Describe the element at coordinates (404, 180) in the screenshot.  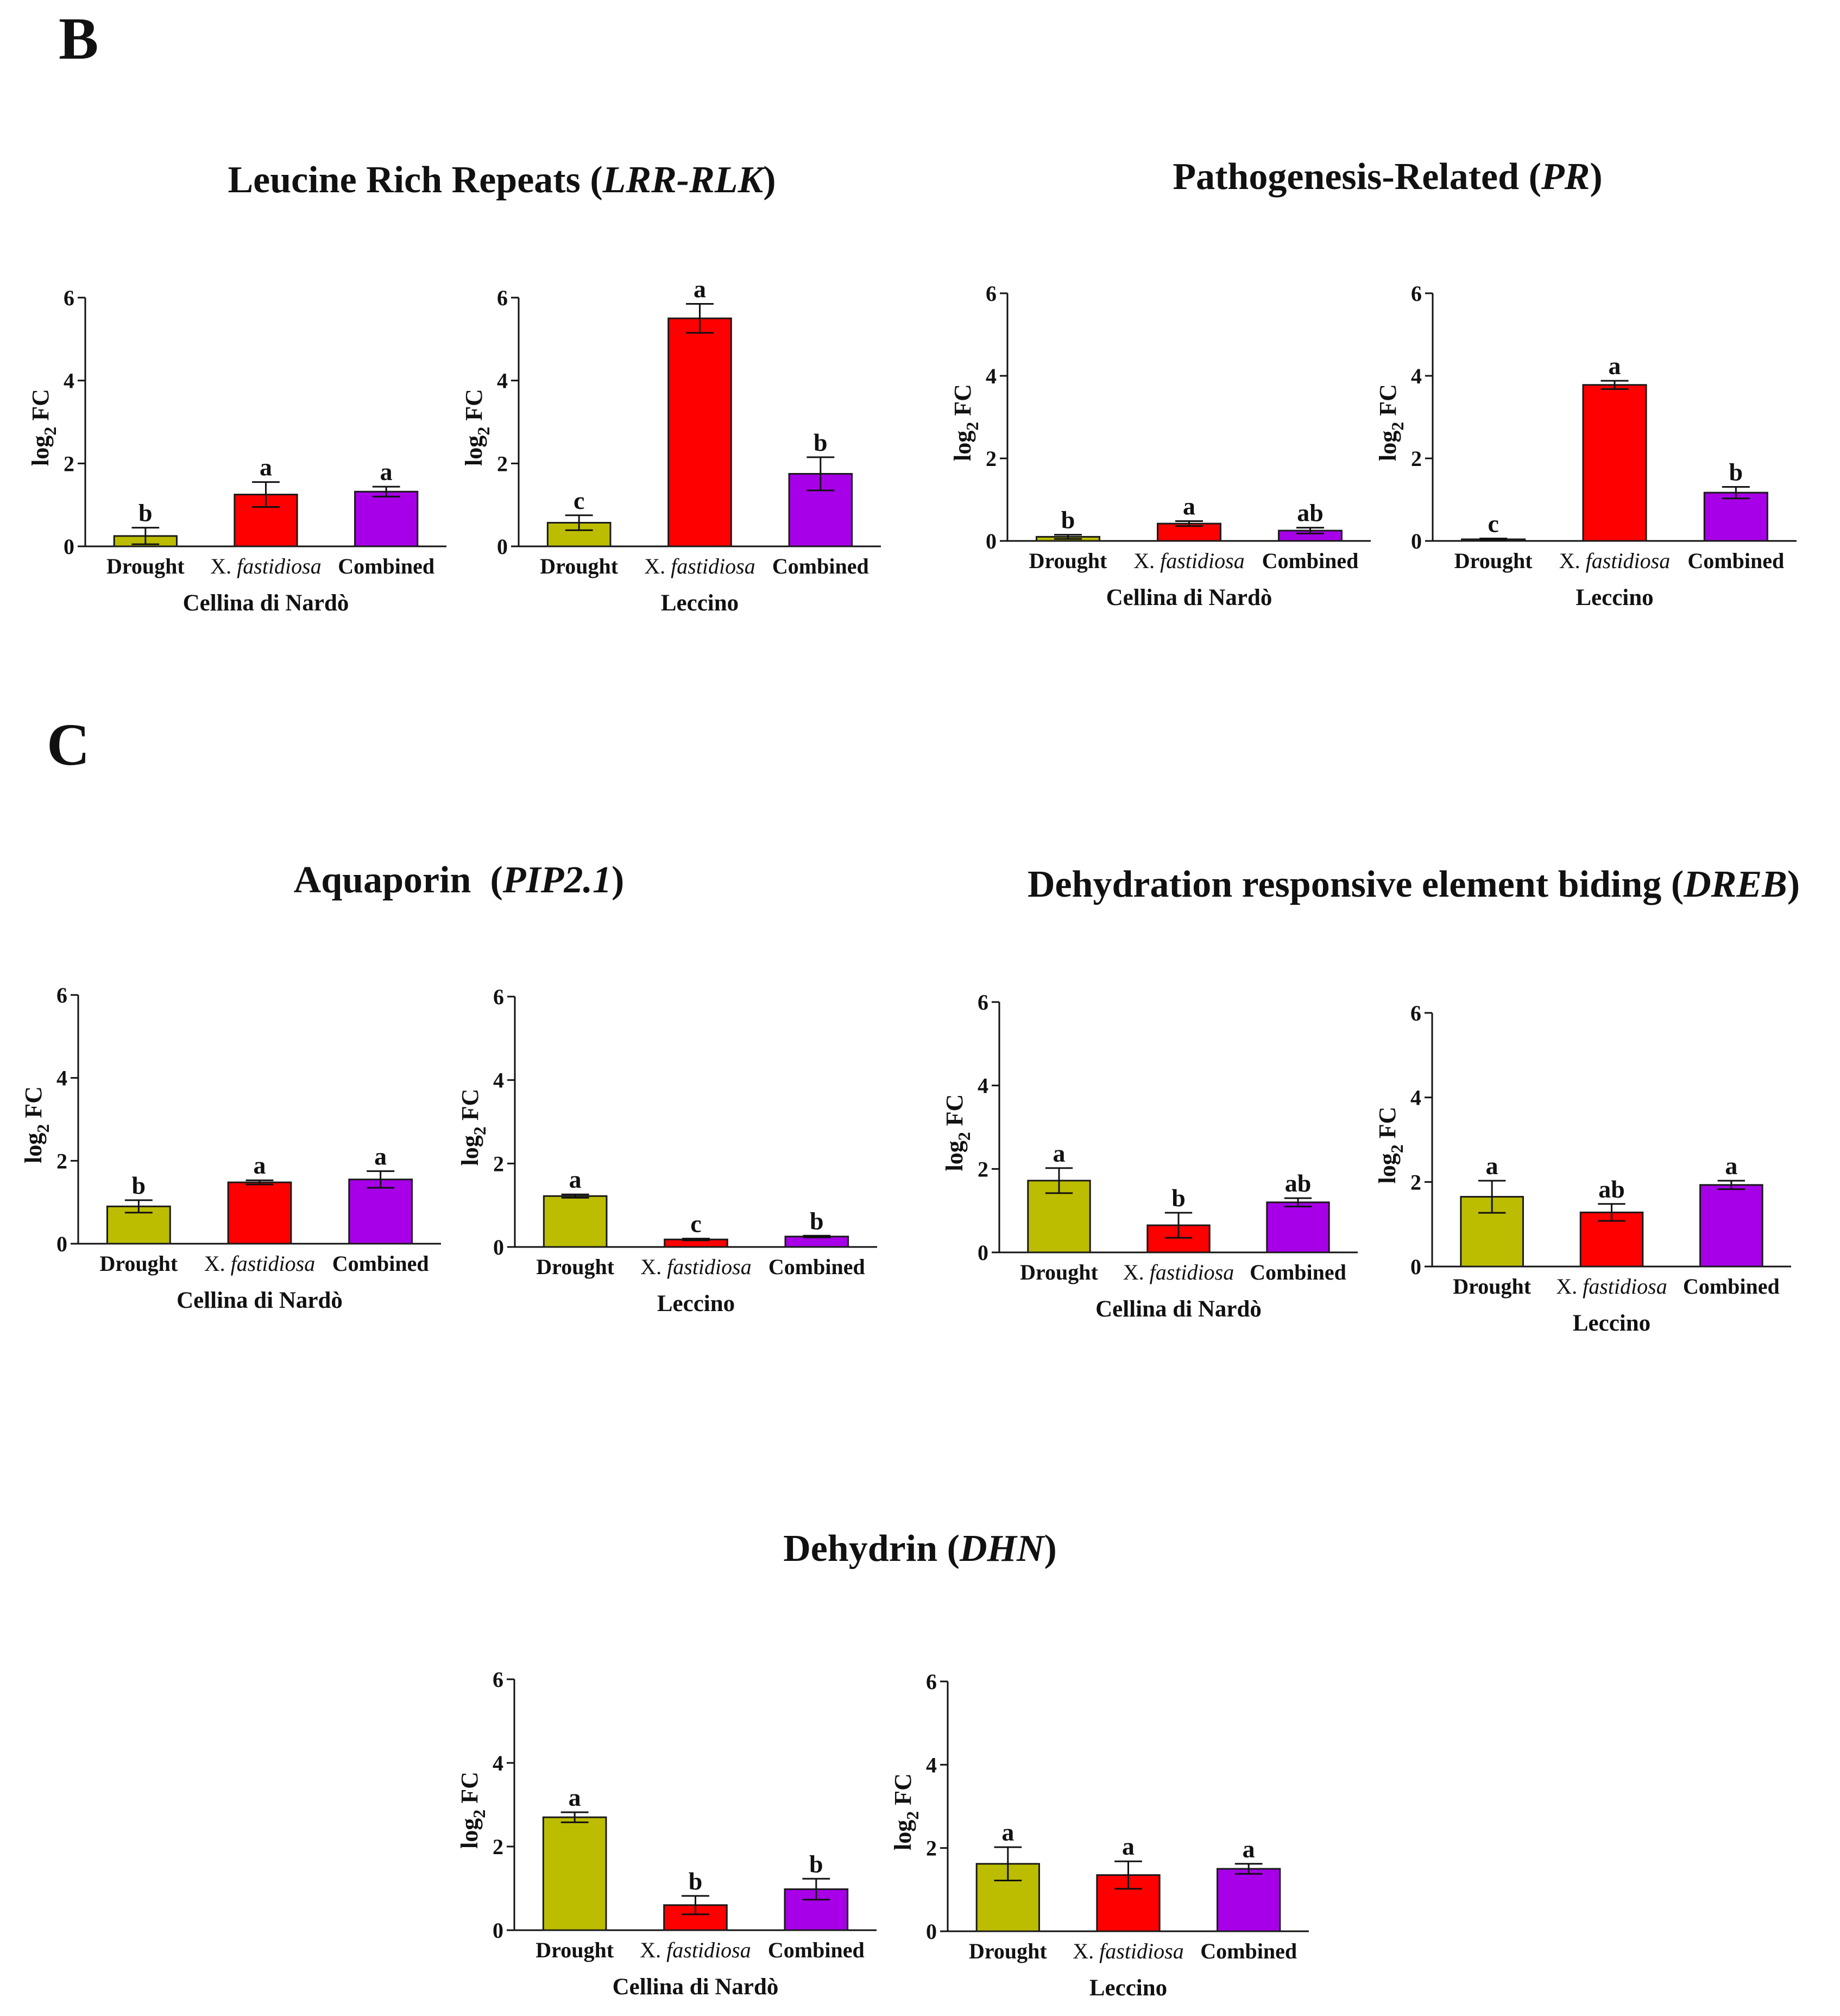
I see `gene-name: Leucine Rich Repeats` at that location.